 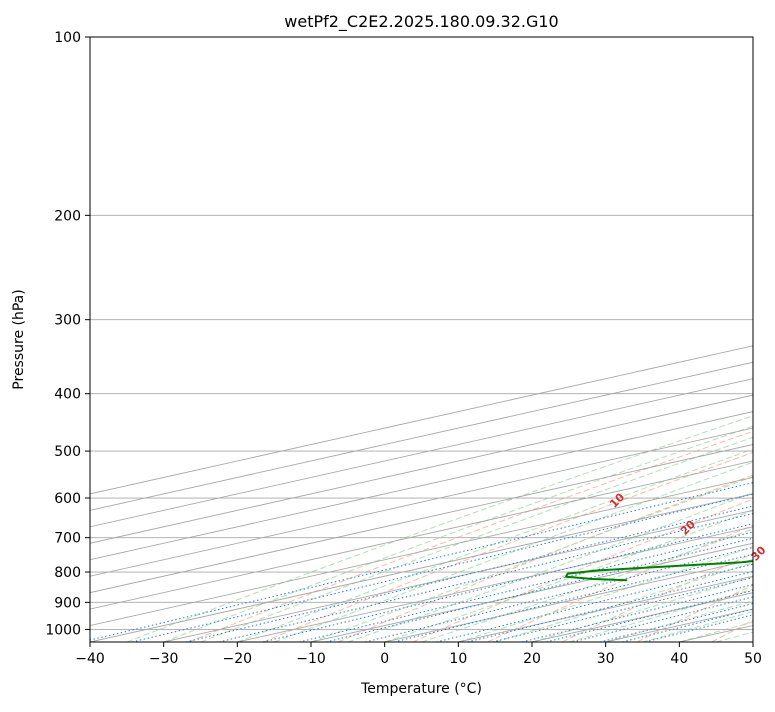 I want to click on x-tick-label: −10, so click(x=311, y=659).